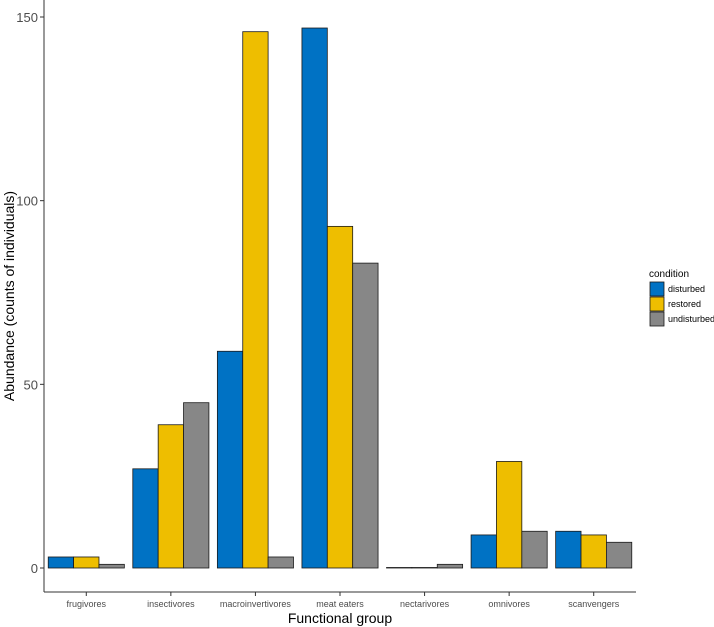 The width and height of the screenshot is (714, 627). Describe the element at coordinates (619, 555) in the screenshot. I see `bar-undisturbed-scanvengers` at that location.